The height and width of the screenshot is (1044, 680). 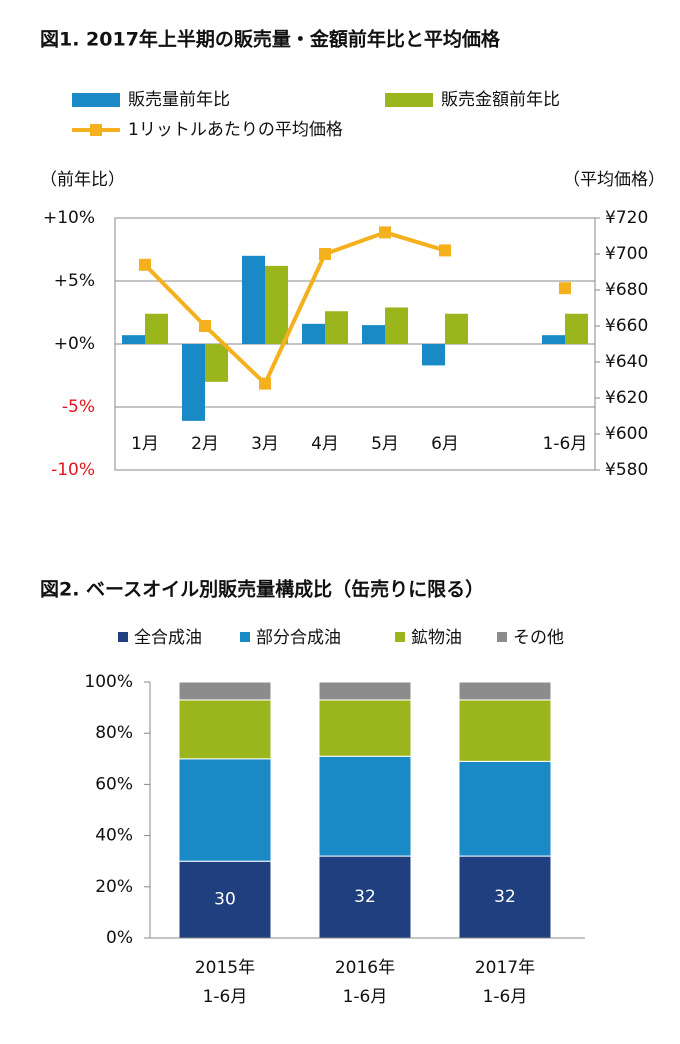 I want to click on x-tick-label: 3月, so click(x=265, y=444).